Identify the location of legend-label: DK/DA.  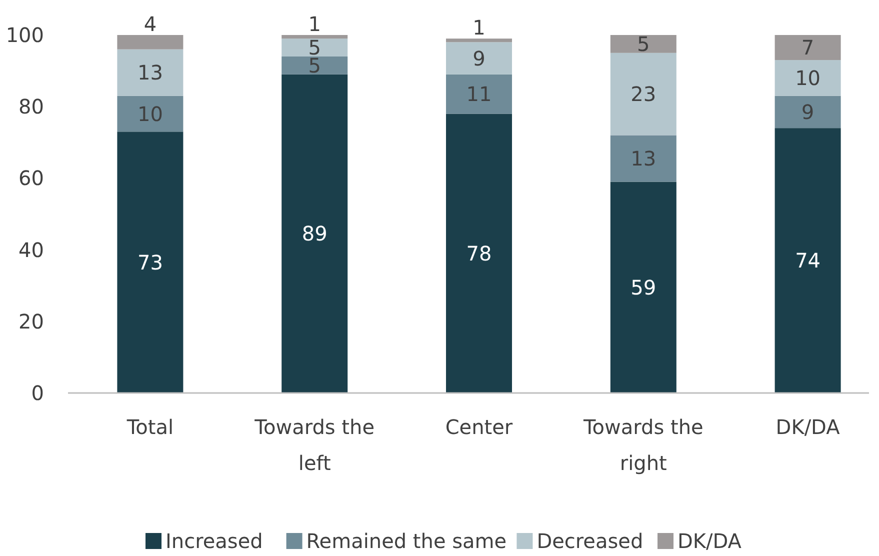
(710, 541).